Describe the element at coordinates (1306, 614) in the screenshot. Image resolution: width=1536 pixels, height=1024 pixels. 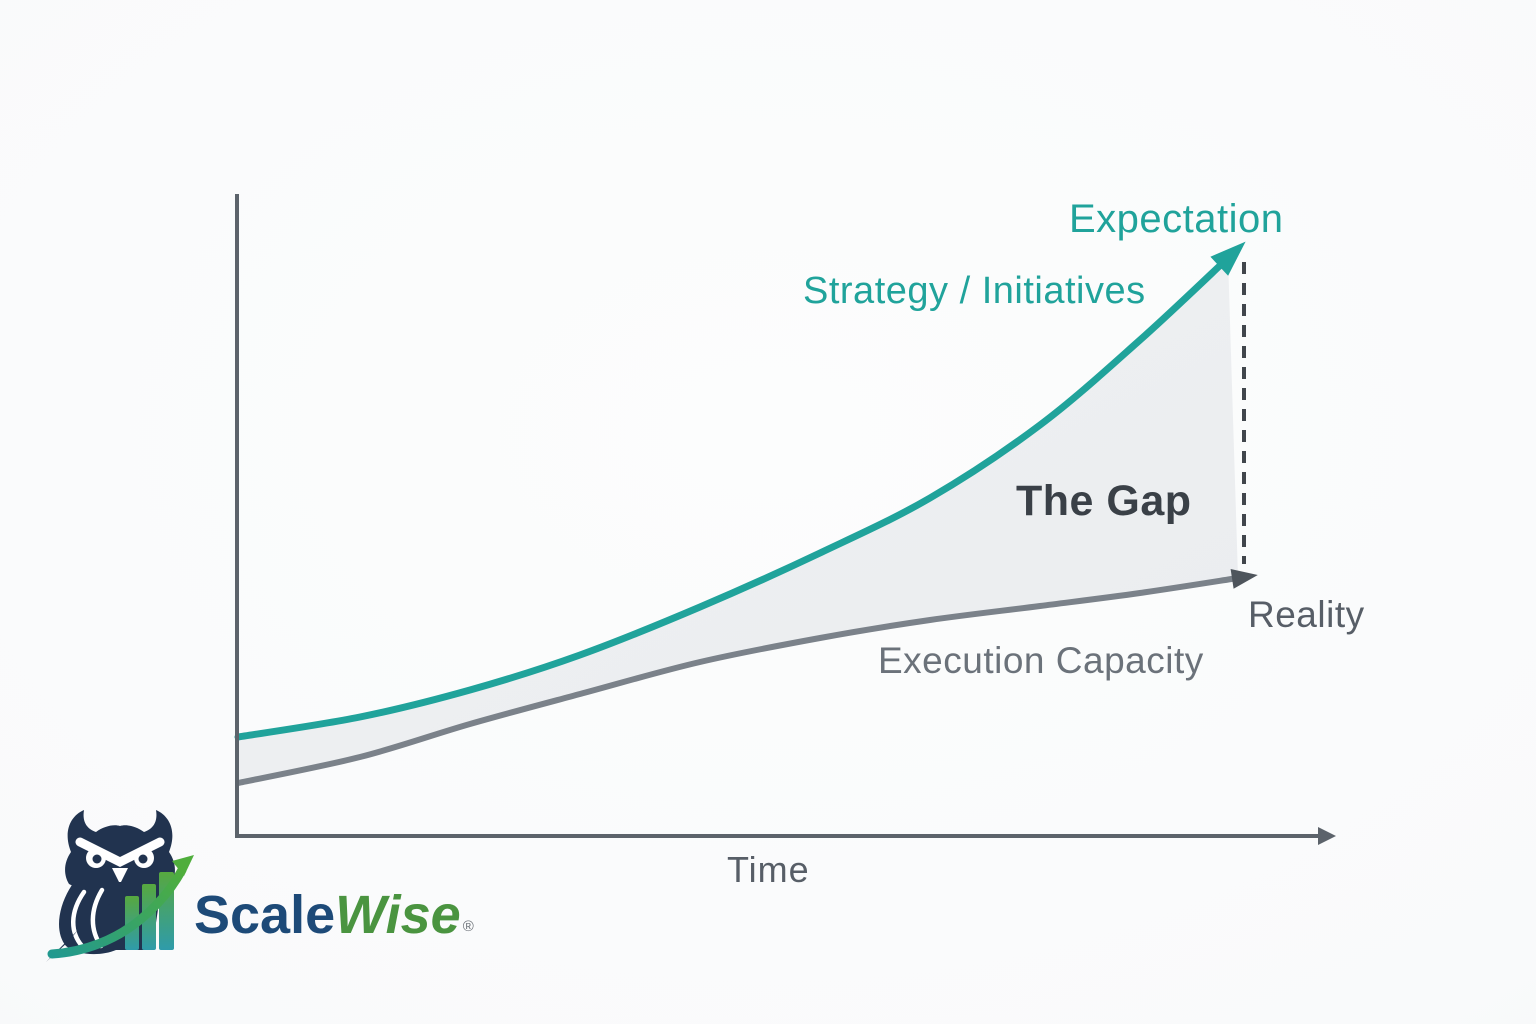
I see `reality-label: Reality` at that location.